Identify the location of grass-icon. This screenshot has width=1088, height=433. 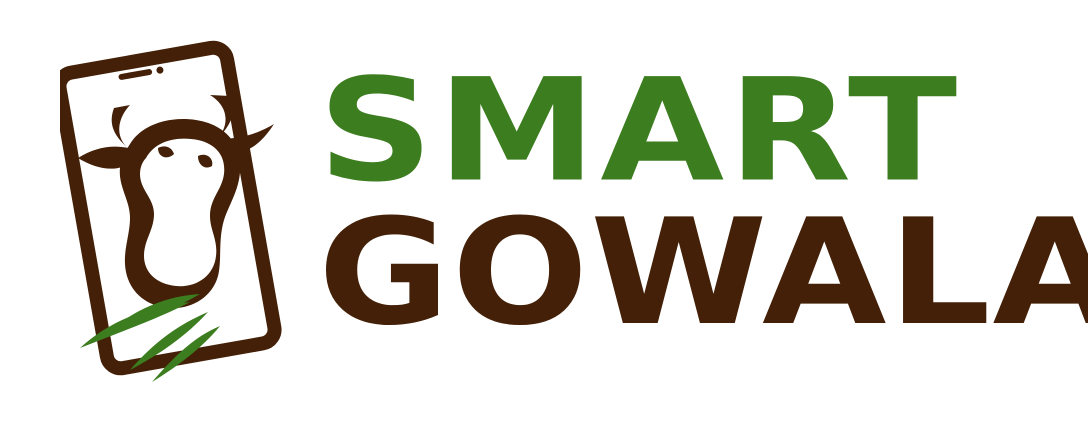
(150, 338).